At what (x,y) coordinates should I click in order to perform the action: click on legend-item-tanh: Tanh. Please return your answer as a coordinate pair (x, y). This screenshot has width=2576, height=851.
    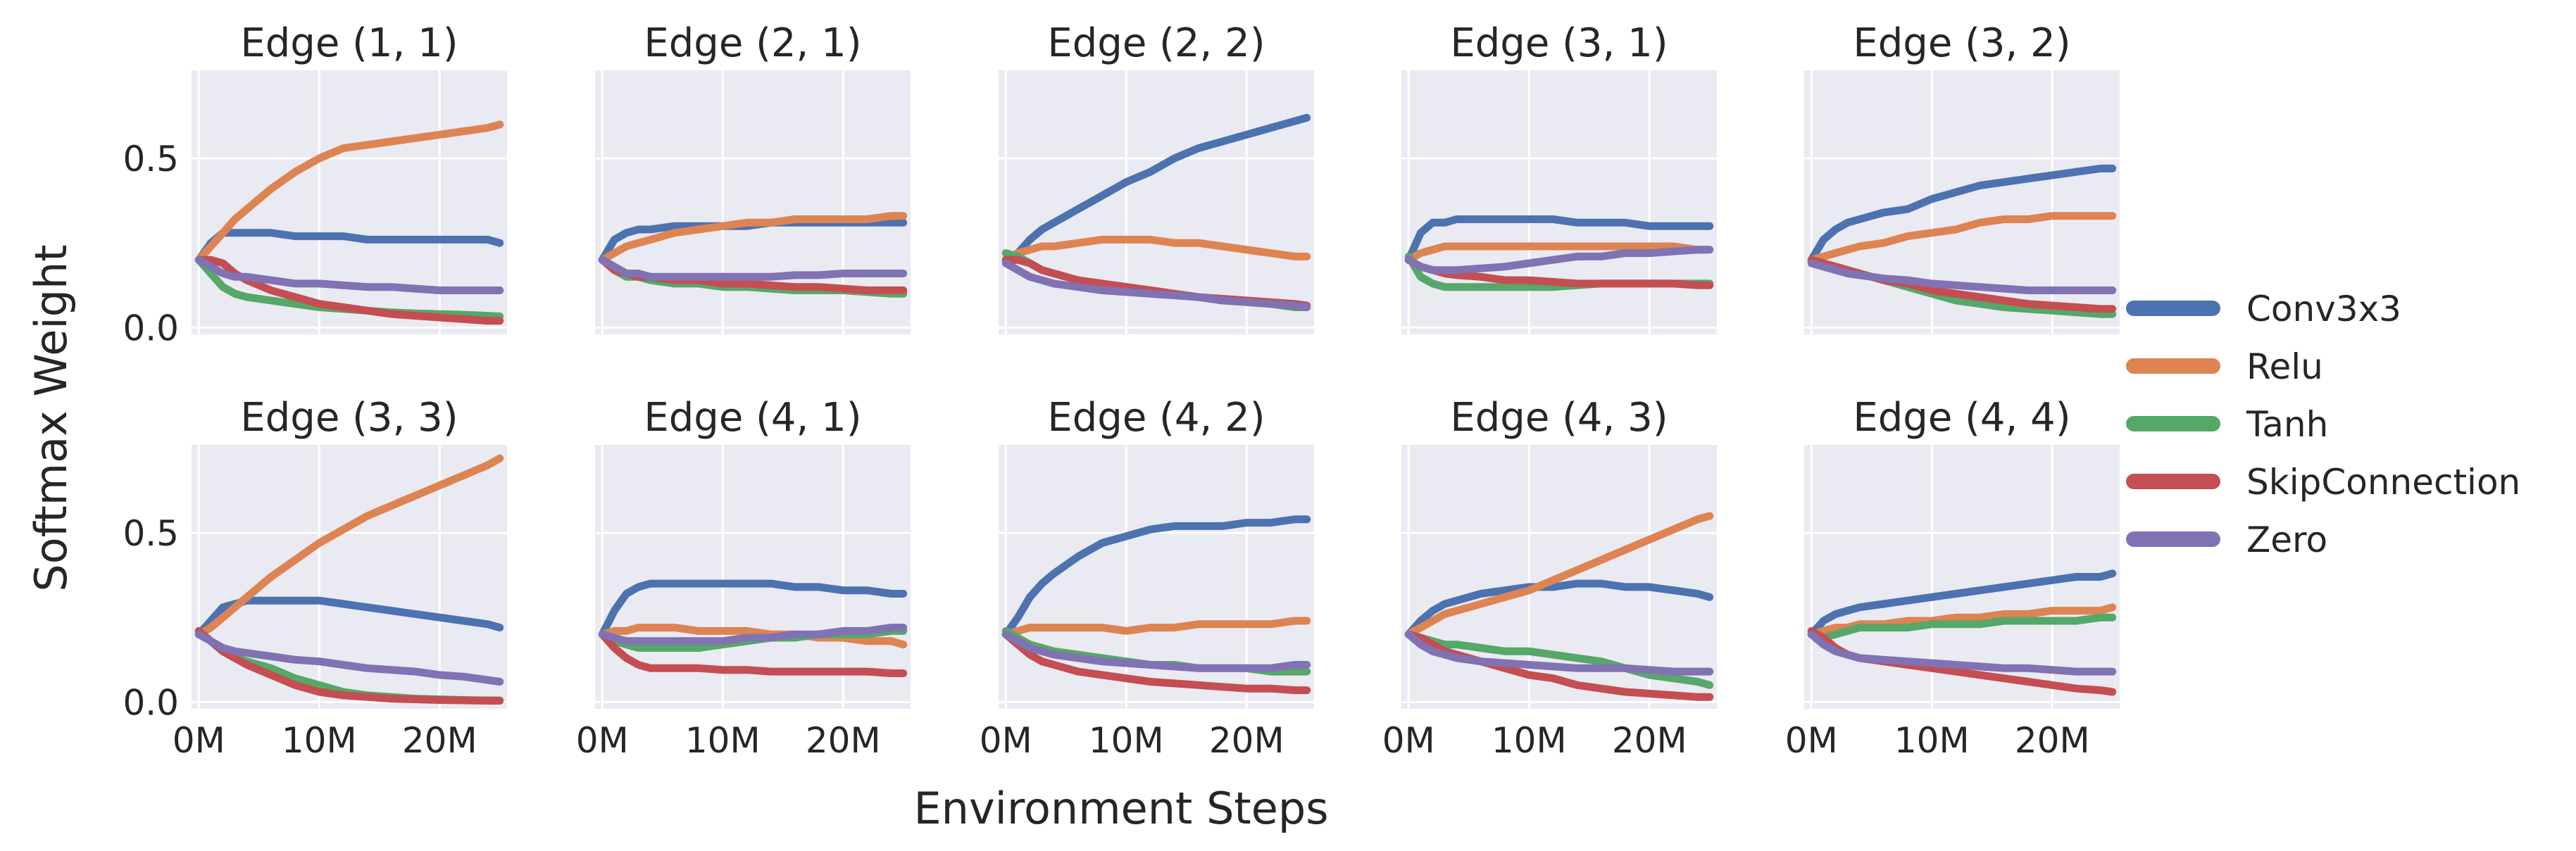
    Looking at the image, I should click on (2227, 424).